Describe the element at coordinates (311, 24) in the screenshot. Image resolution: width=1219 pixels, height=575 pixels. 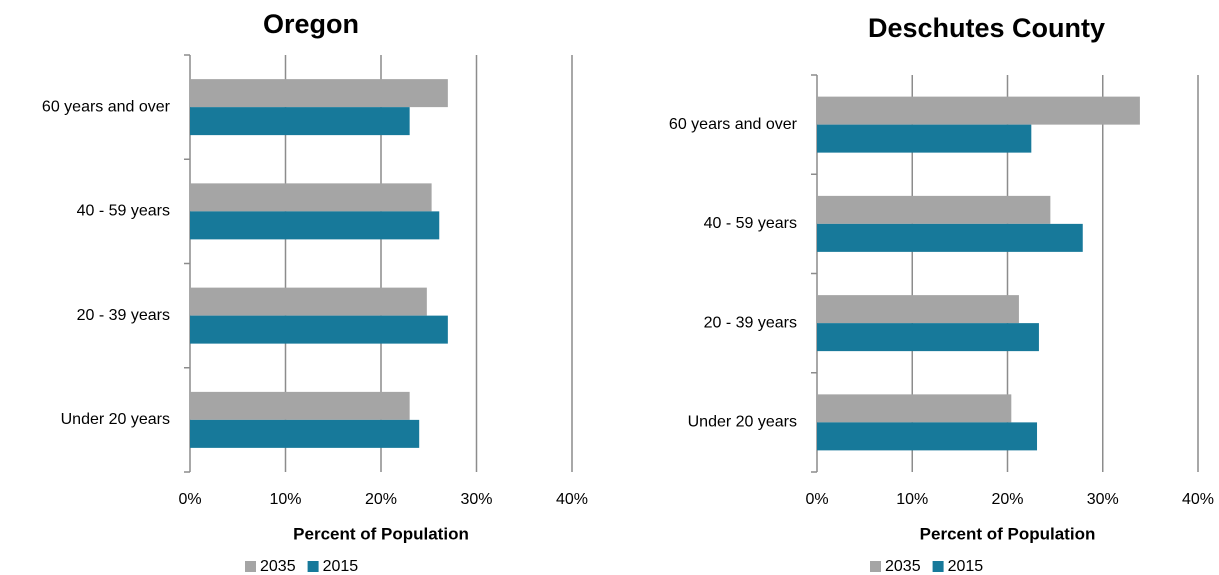
I see `chart-title: Oregon` at that location.